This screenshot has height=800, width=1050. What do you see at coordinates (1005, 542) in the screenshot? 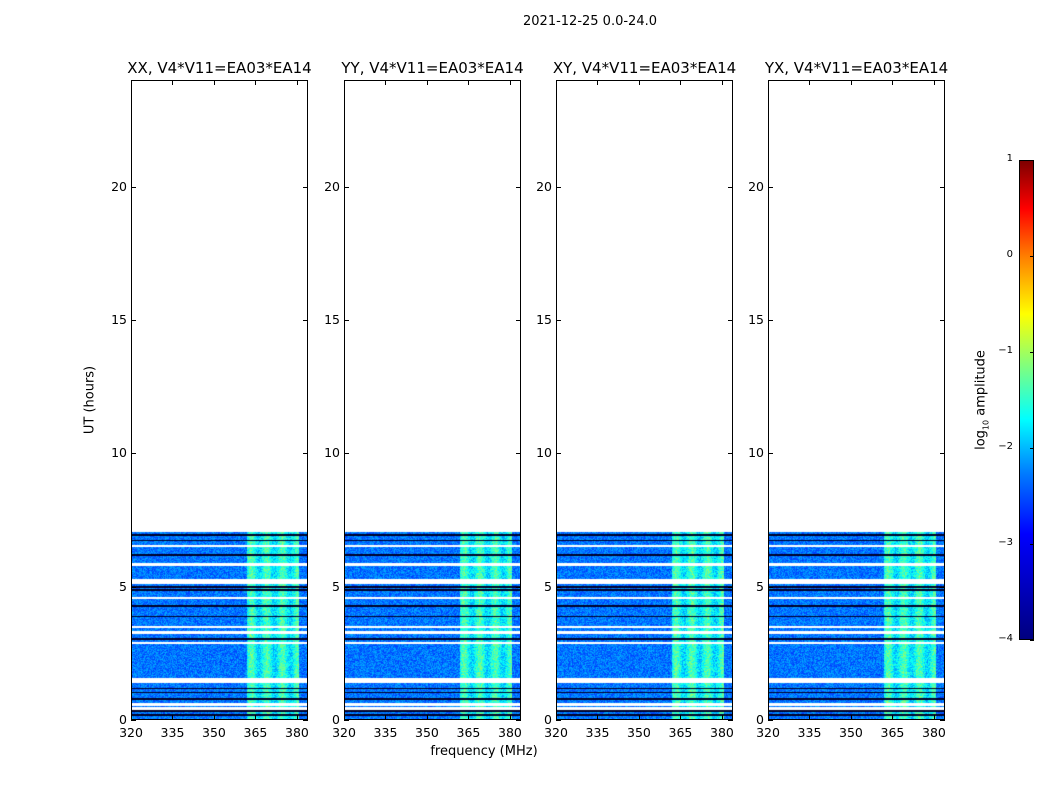
I see `colorbar-tick-label: −3` at bounding box center [1005, 542].